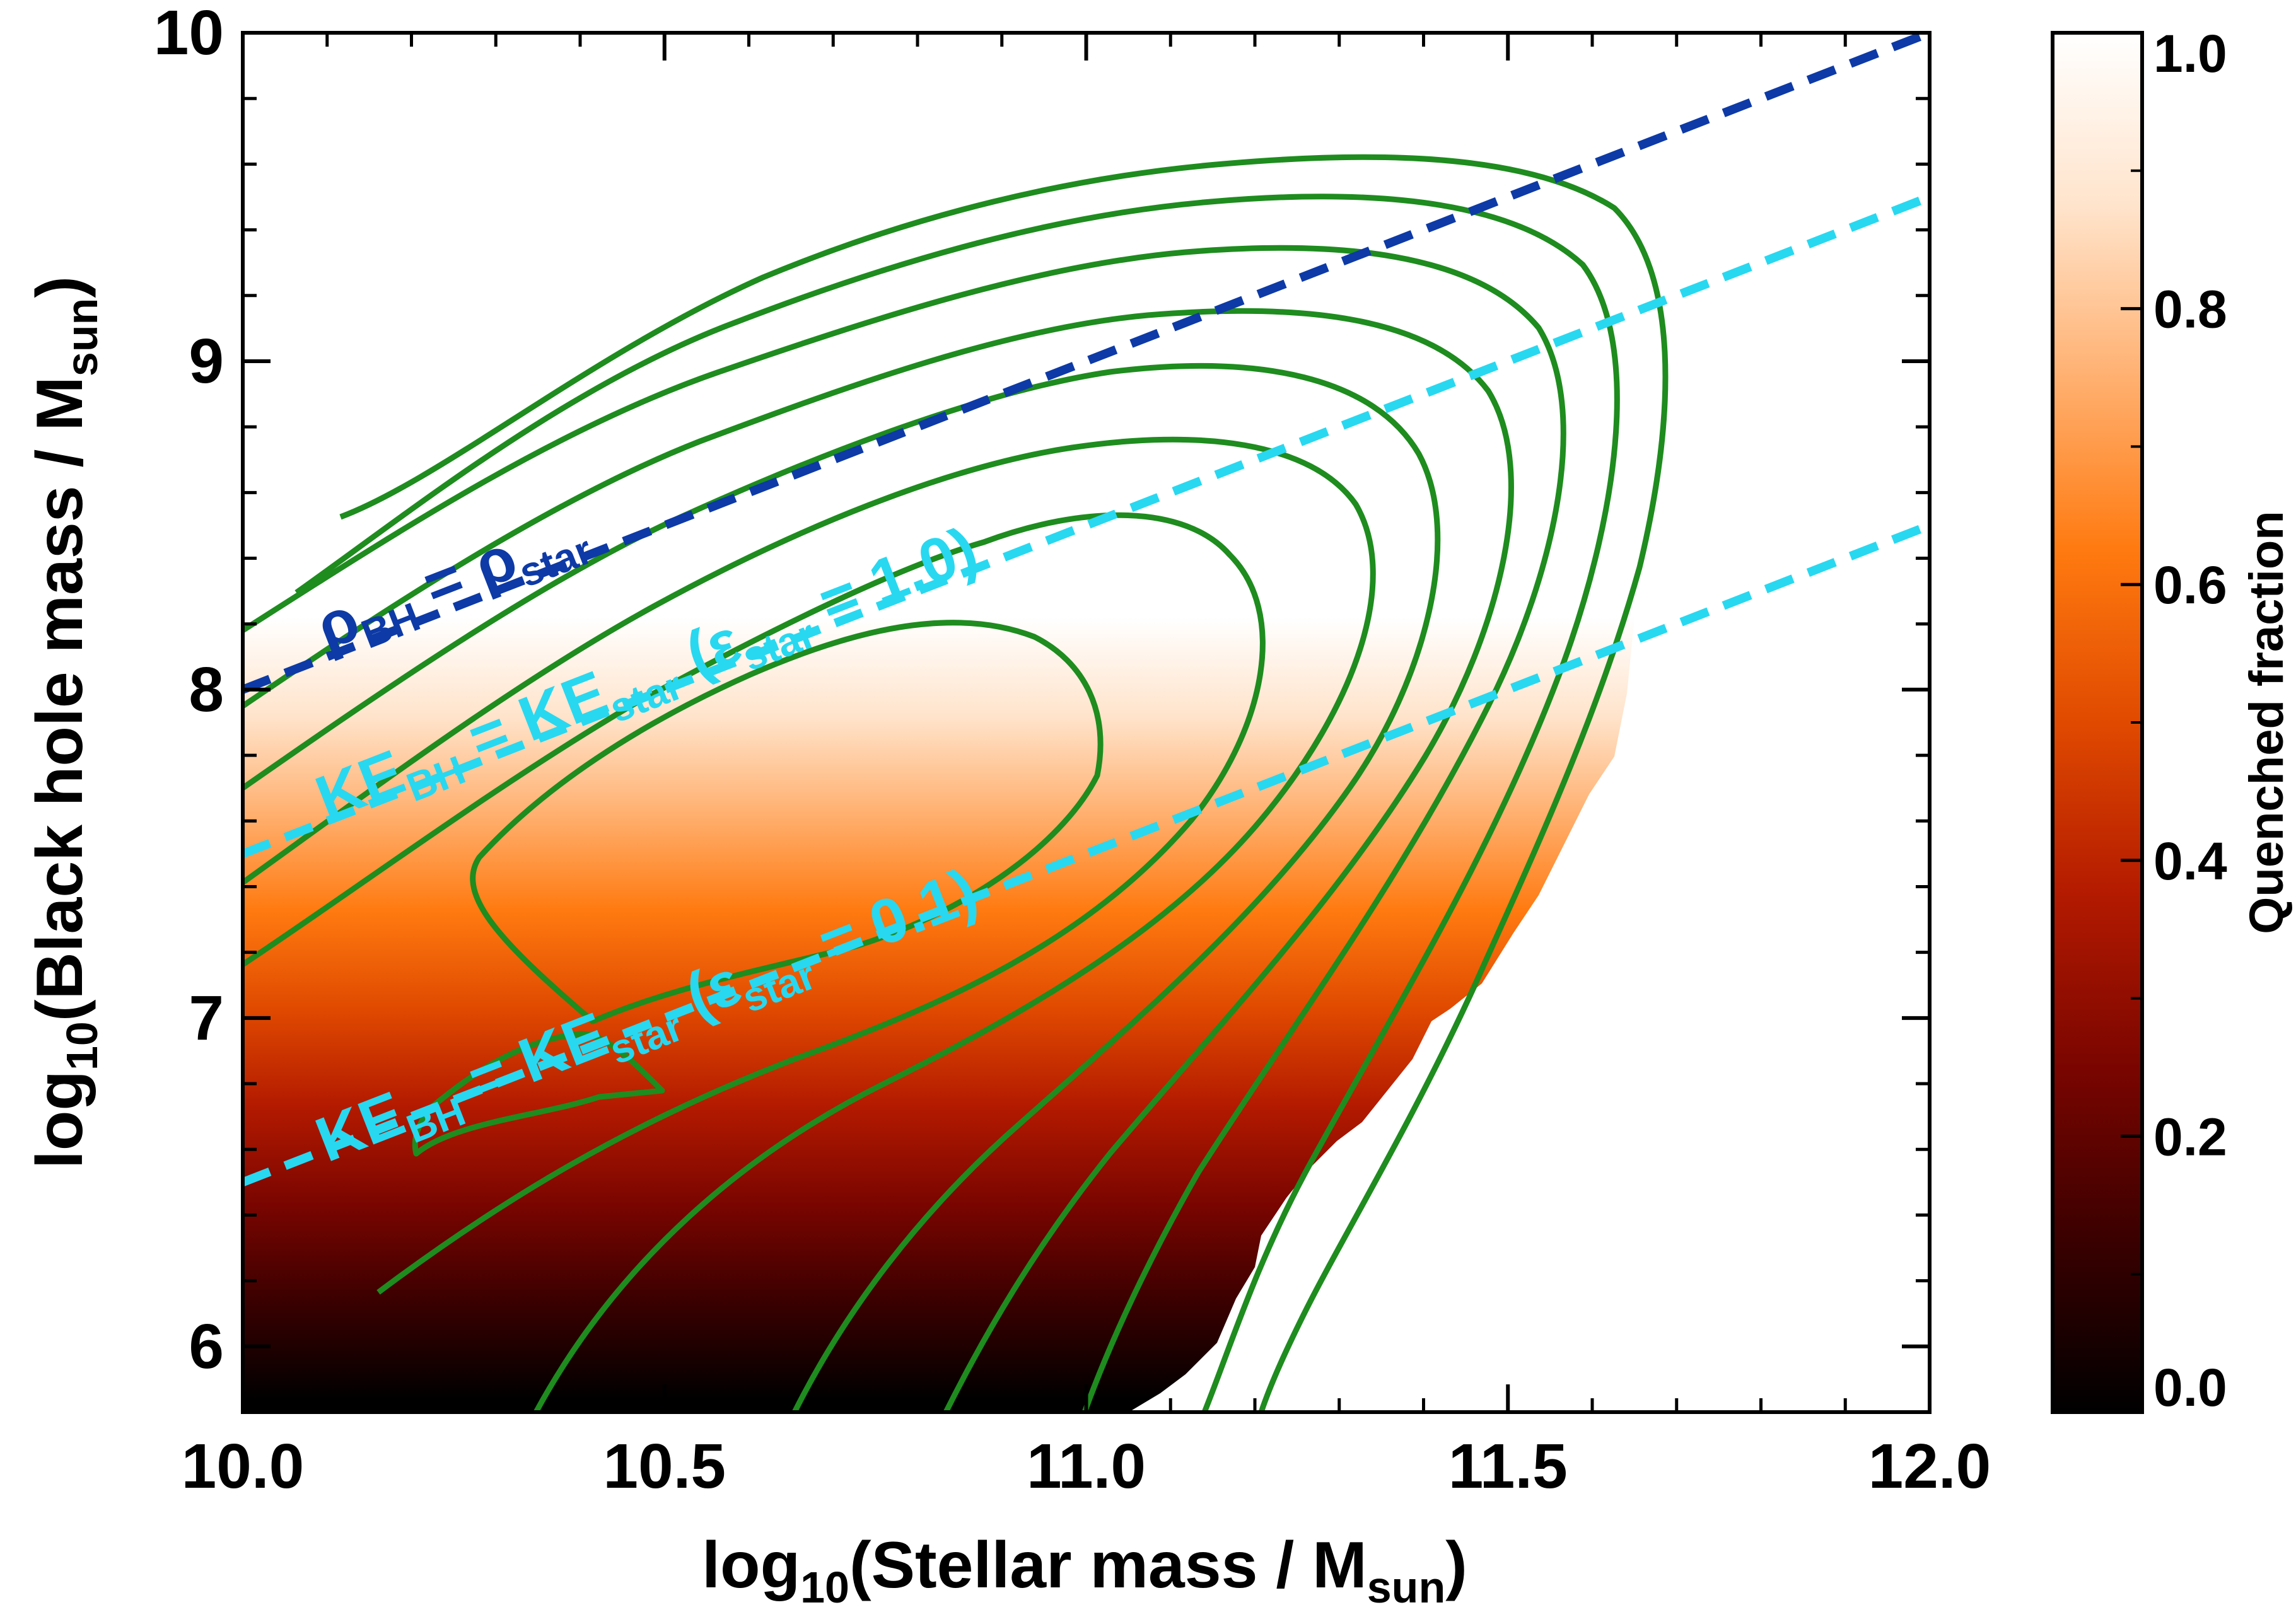 This screenshot has height=1617, width=2296. Describe the element at coordinates (1929, 1466) in the screenshot. I see `x-tick-label: 12.0` at that location.